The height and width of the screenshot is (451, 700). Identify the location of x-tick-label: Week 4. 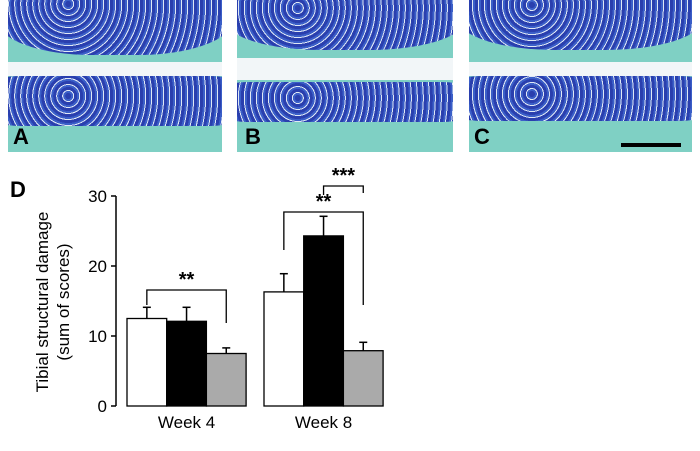
(186, 422).